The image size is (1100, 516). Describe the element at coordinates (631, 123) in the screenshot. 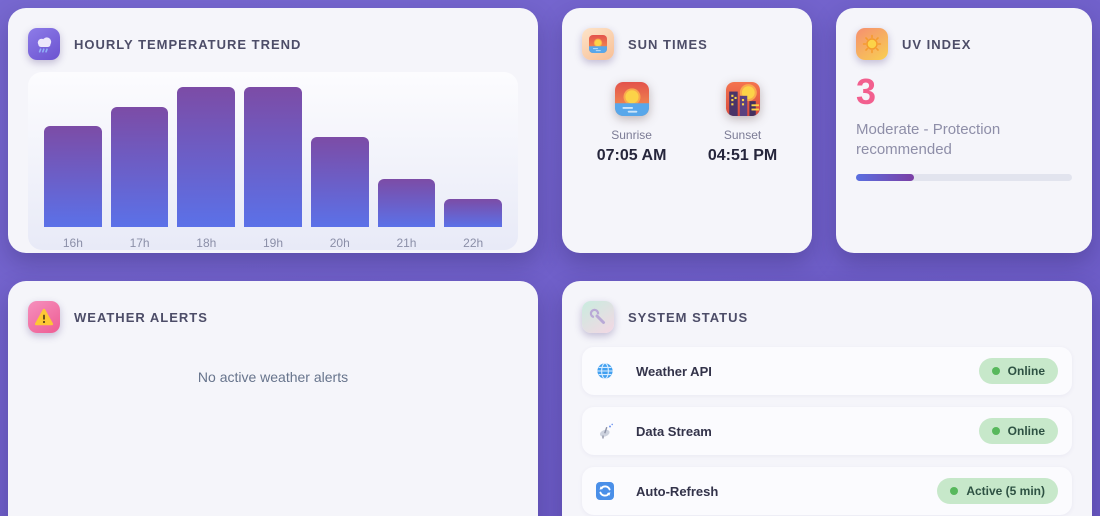

I see `sunrise-column: Sunrise 07:05 AM` at that location.